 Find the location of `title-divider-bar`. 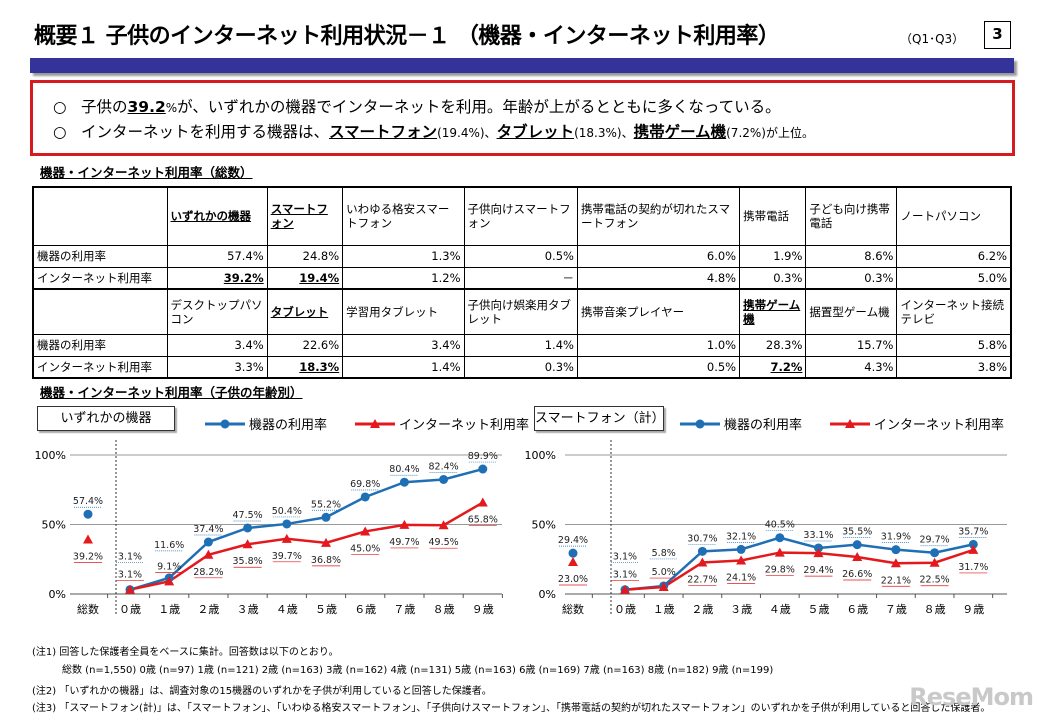

title-divider-bar is located at coordinates (522, 65).